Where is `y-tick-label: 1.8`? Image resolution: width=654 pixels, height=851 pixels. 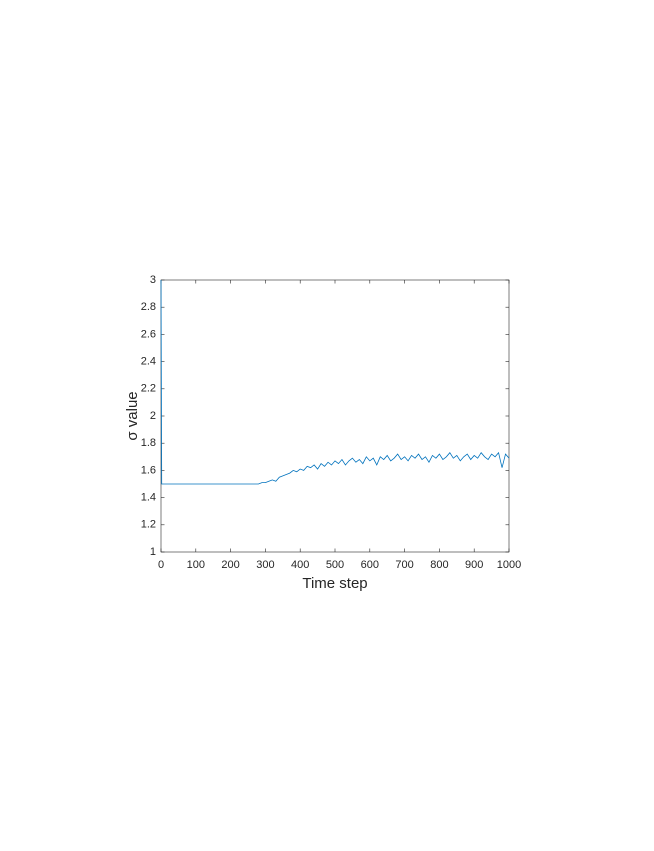 y-tick-label: 1.8 is located at coordinates (148, 443).